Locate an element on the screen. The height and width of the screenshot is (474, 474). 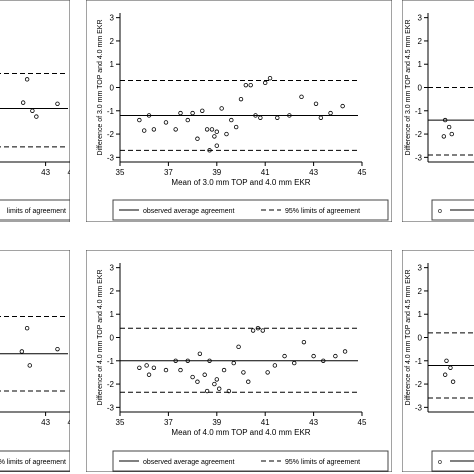
panel-body: 43 45 95% limits of agreement is located at coordinates (38, 361).